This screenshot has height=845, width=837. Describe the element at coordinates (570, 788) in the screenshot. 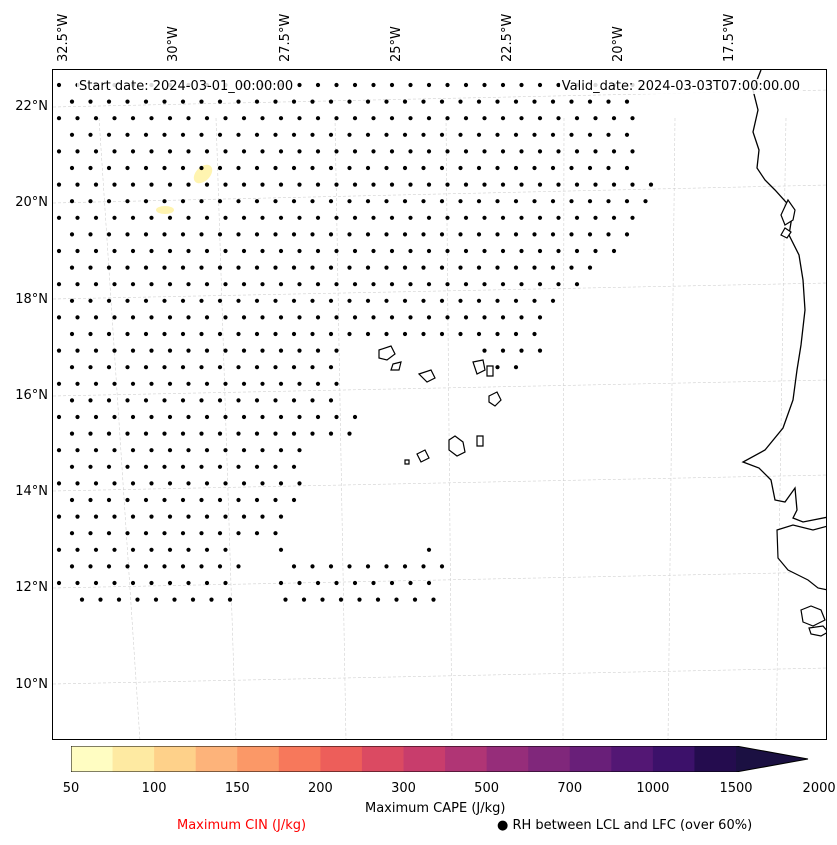

I see `colorbar-tick-label: 700` at that location.